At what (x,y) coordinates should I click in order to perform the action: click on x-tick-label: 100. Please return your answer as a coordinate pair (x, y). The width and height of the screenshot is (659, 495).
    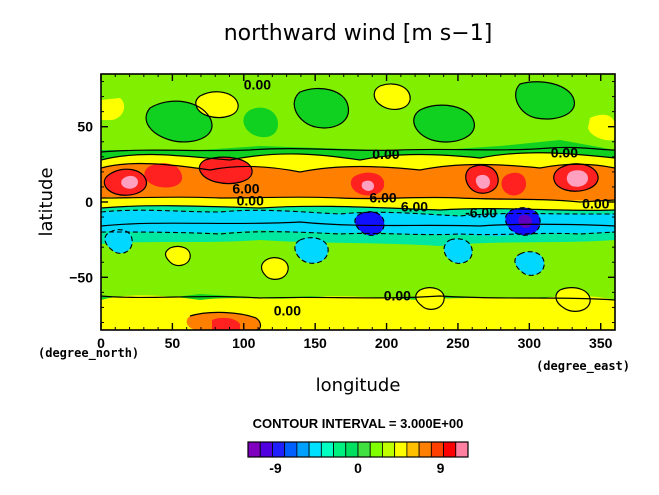
    Looking at the image, I should click on (244, 343).